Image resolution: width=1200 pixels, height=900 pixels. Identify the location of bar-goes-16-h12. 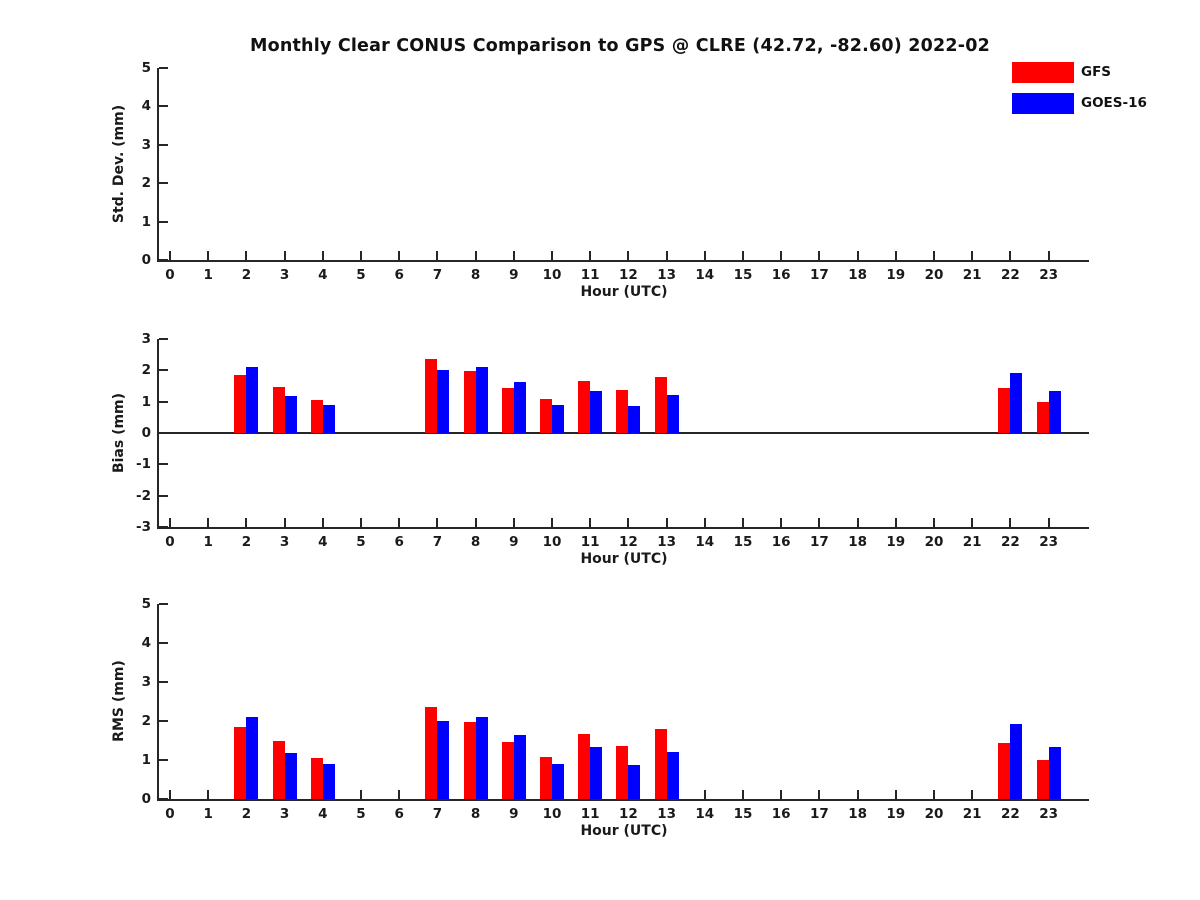
(634, 782).